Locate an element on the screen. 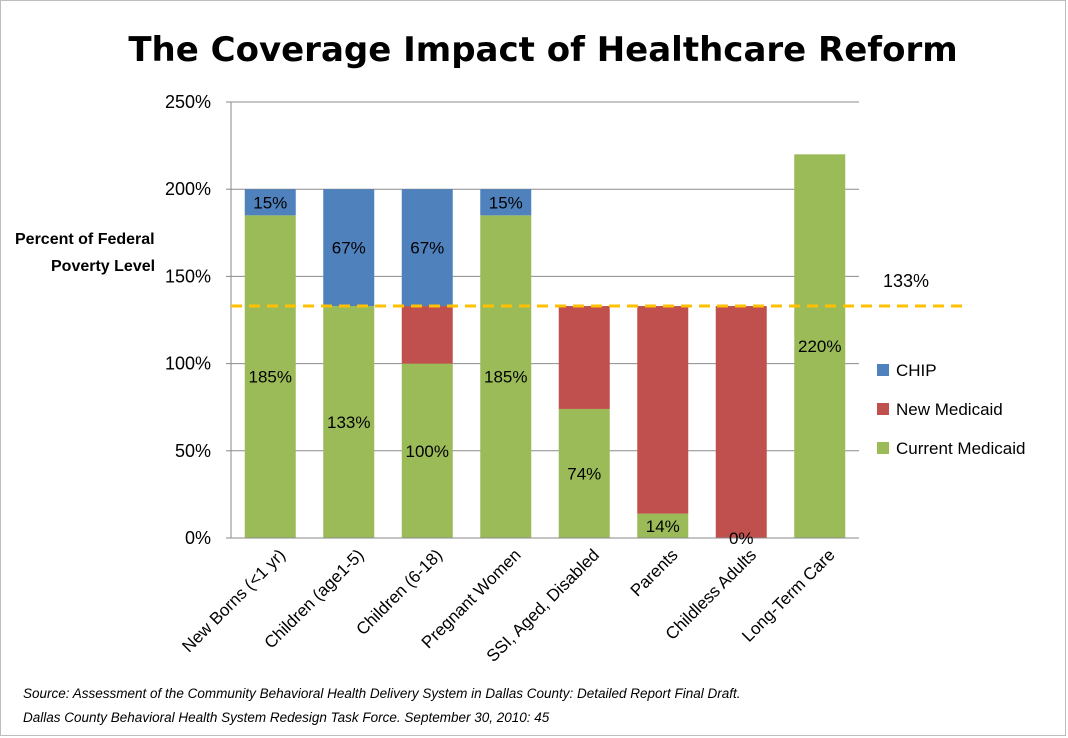 The width and height of the screenshot is (1068, 738). legend-label: New Medicaid is located at coordinates (949, 409).